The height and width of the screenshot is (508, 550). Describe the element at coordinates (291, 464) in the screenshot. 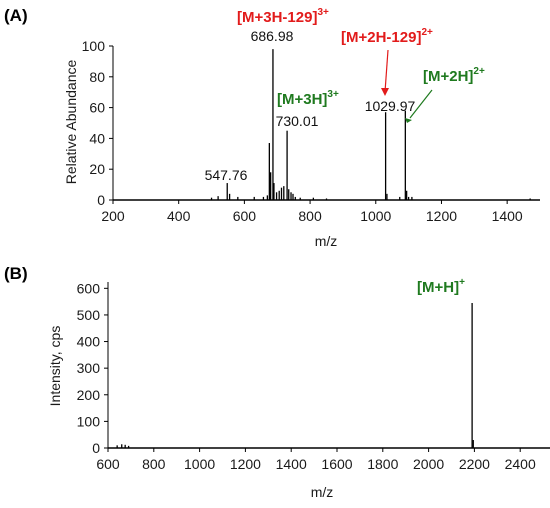

I see `panel-b-x-tick-label: 1400` at that location.